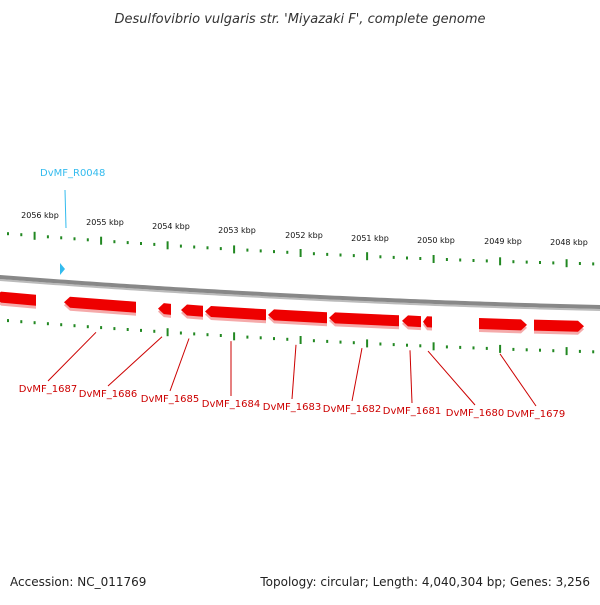 The width and height of the screenshot is (600, 605). What do you see at coordinates (536, 414) in the screenshot?
I see `gene-label: DvMF_1679` at bounding box center [536, 414].